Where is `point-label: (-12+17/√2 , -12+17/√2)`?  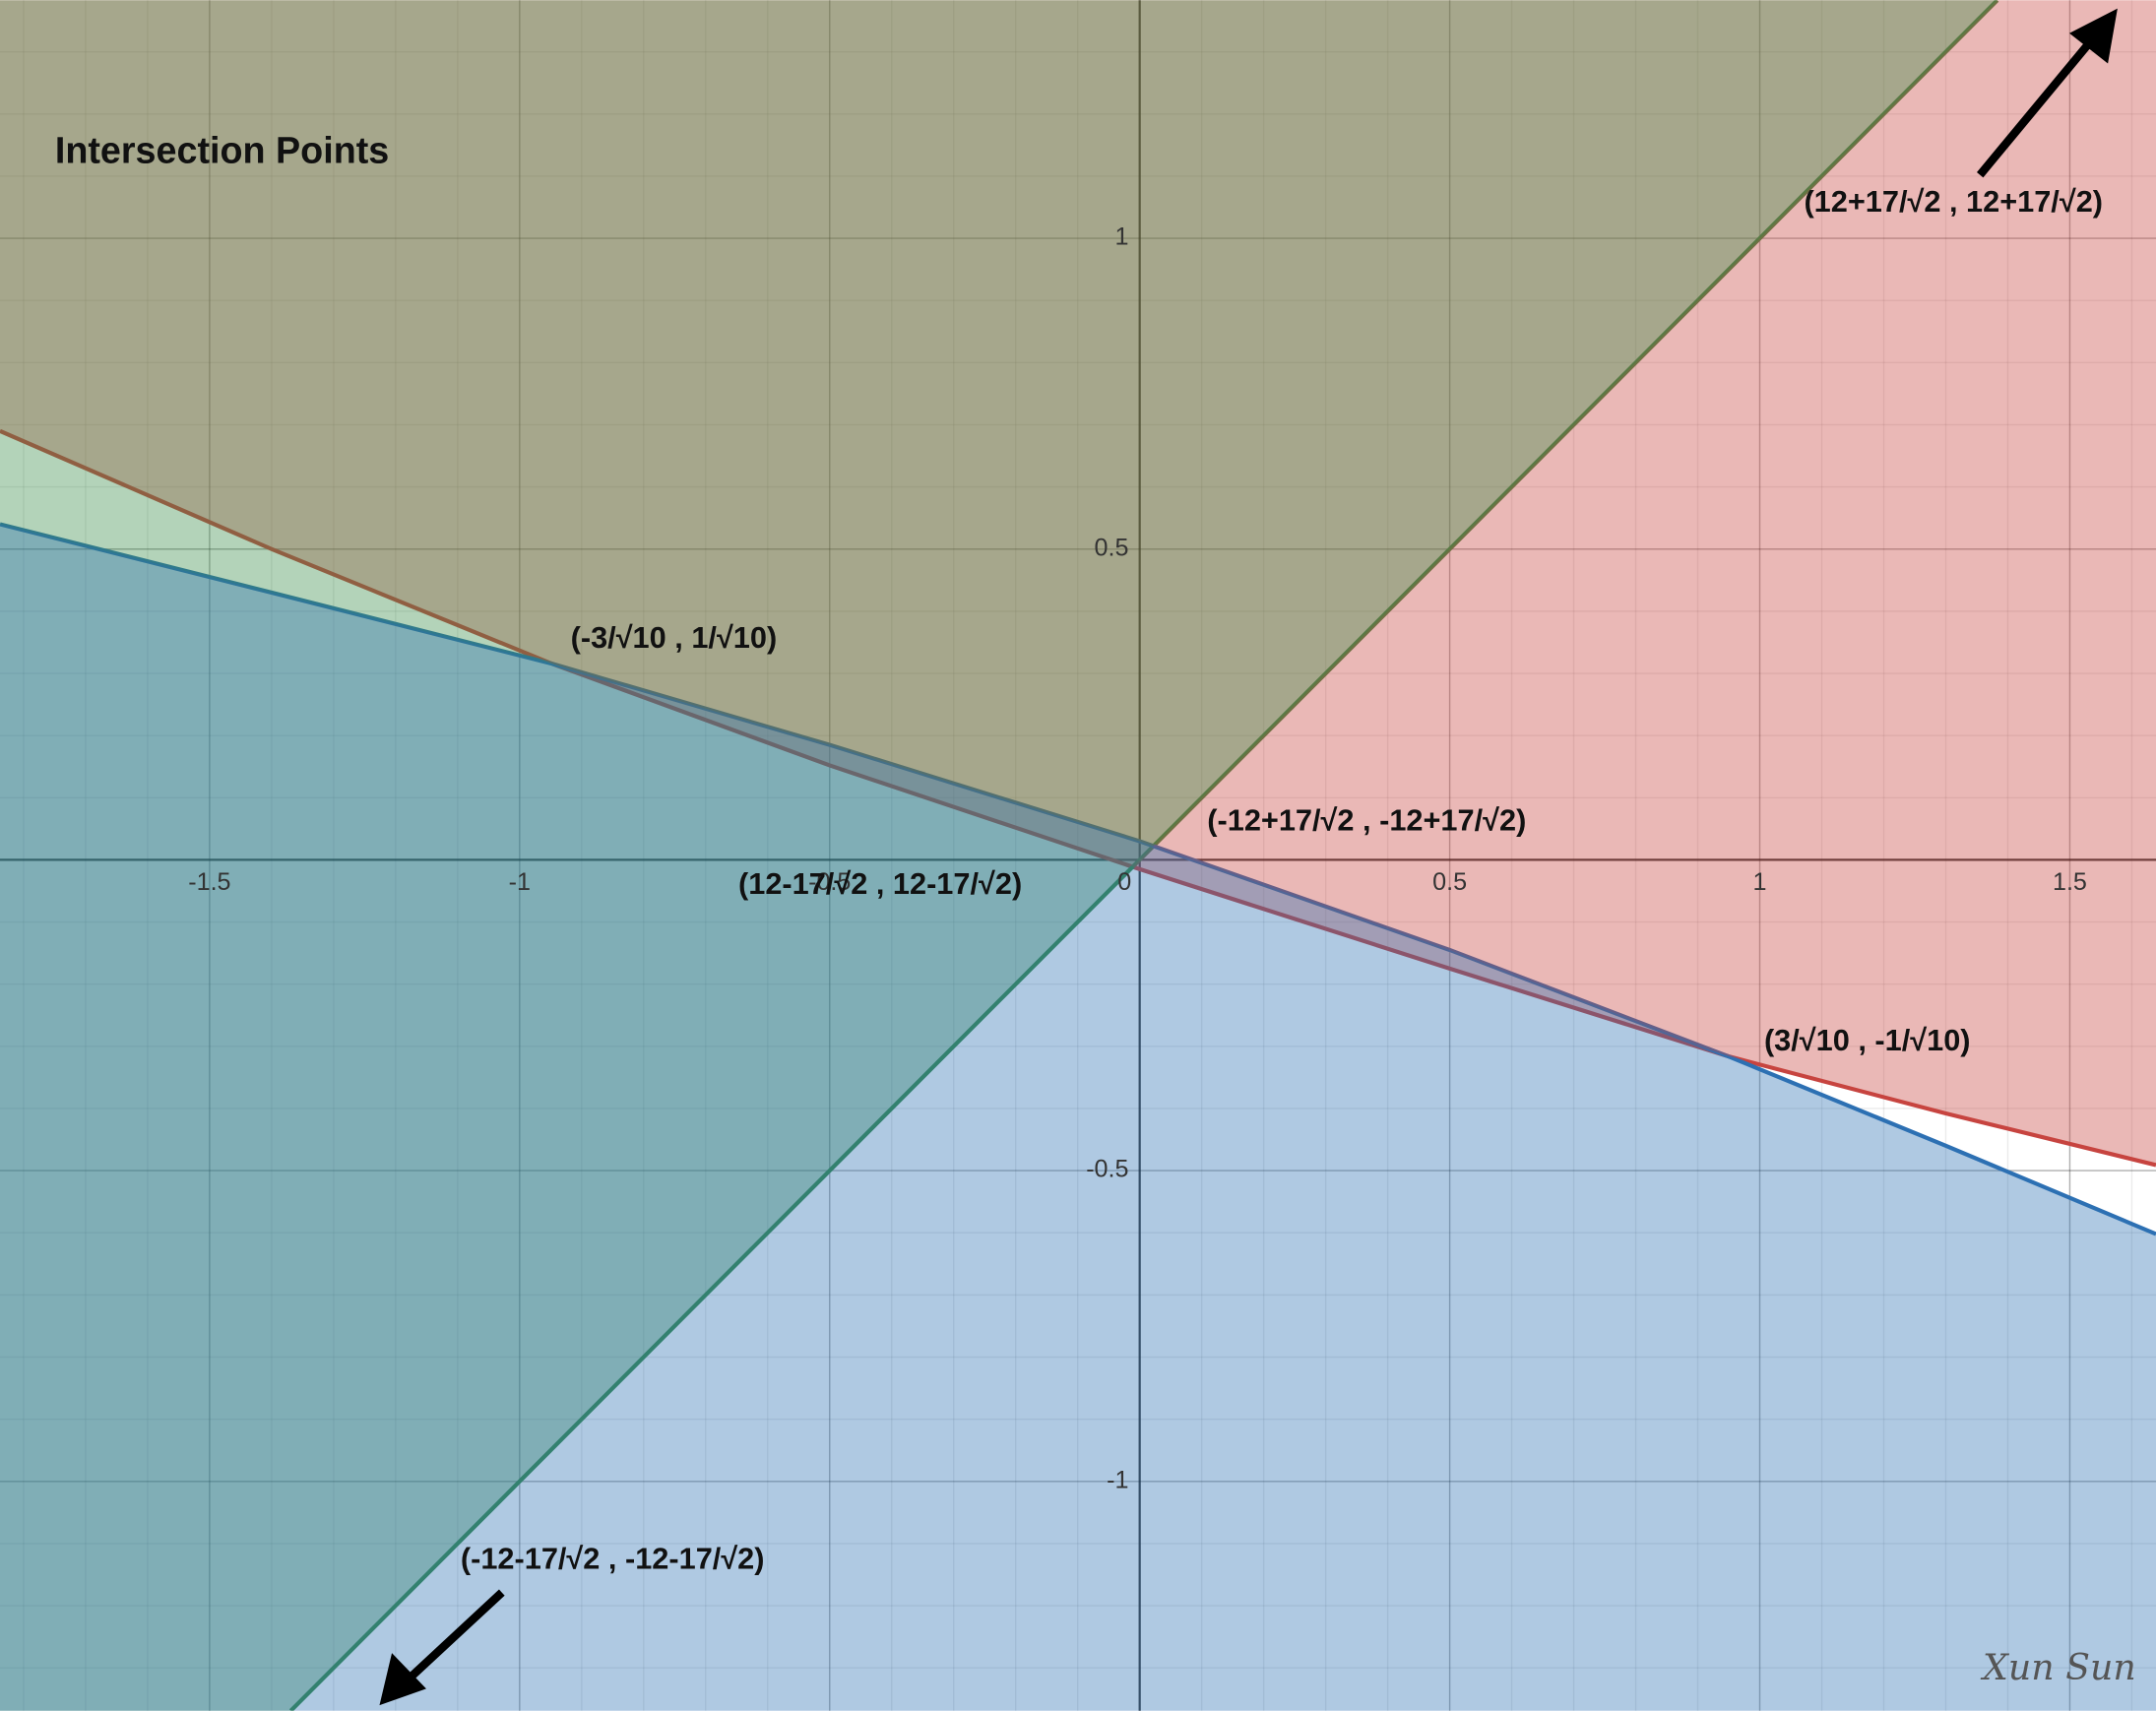 point-label: (-12+17/√2 , -12+17/√2) is located at coordinates (1366, 820).